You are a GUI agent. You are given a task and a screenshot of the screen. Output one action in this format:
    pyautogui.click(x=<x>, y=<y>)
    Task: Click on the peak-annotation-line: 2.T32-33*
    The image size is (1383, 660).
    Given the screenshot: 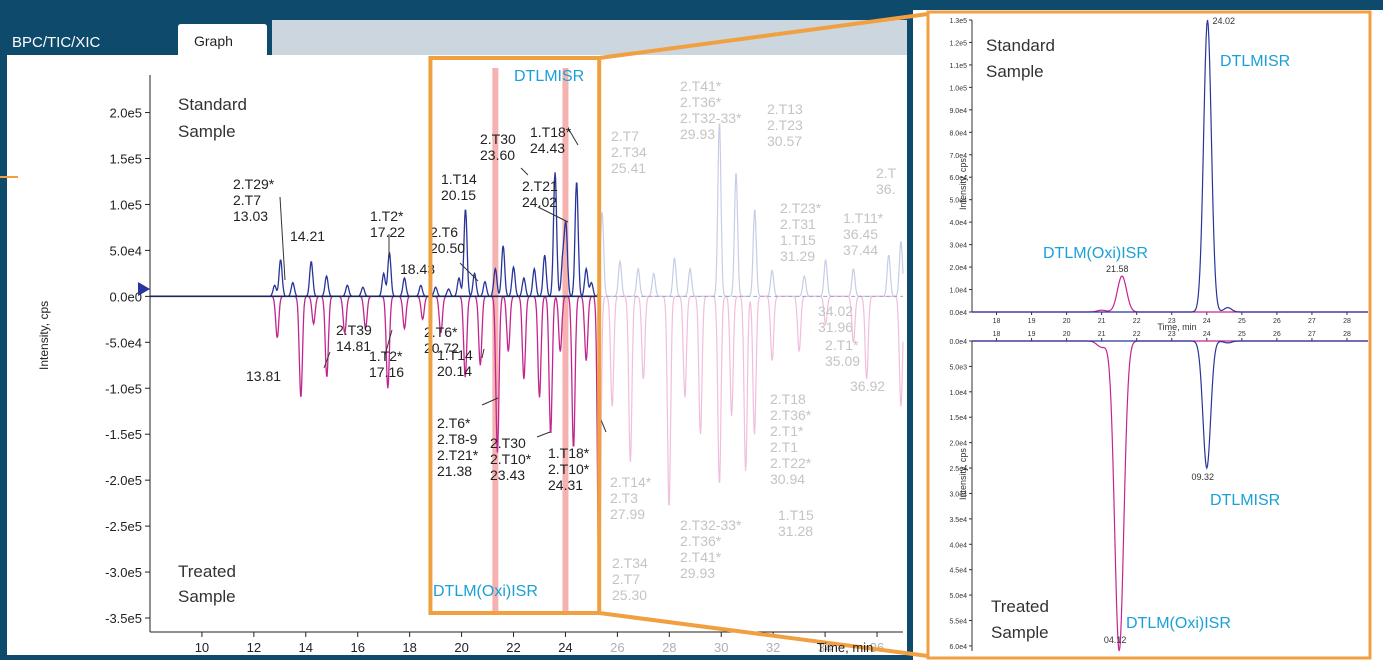 What is the action you would take?
    pyautogui.click(x=711, y=525)
    